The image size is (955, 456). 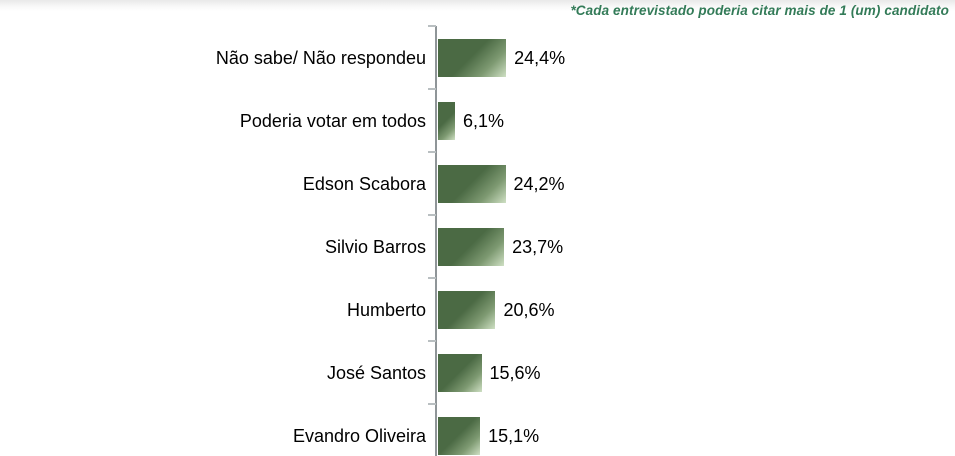 What do you see at coordinates (515, 373) in the screenshot?
I see `value-label: 15,6%` at bounding box center [515, 373].